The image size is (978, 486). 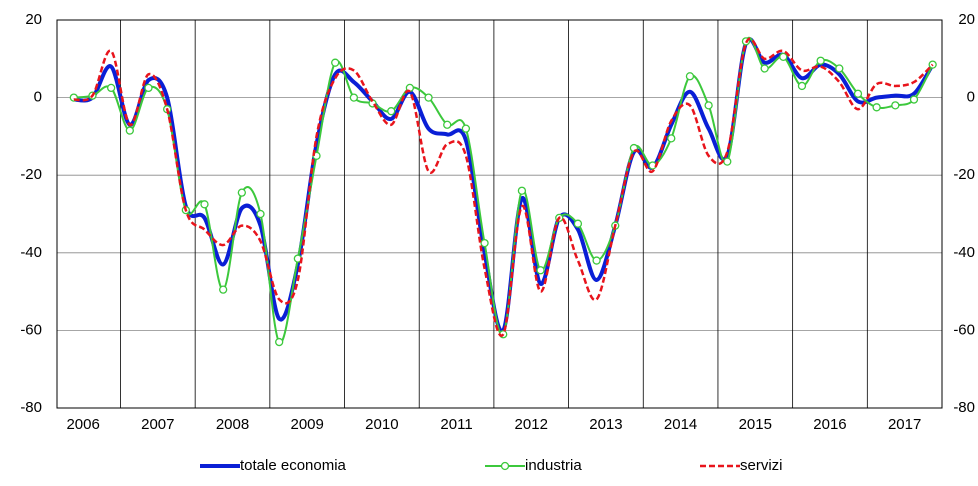 I want to click on x-tick-label: 2016, so click(x=829, y=424).